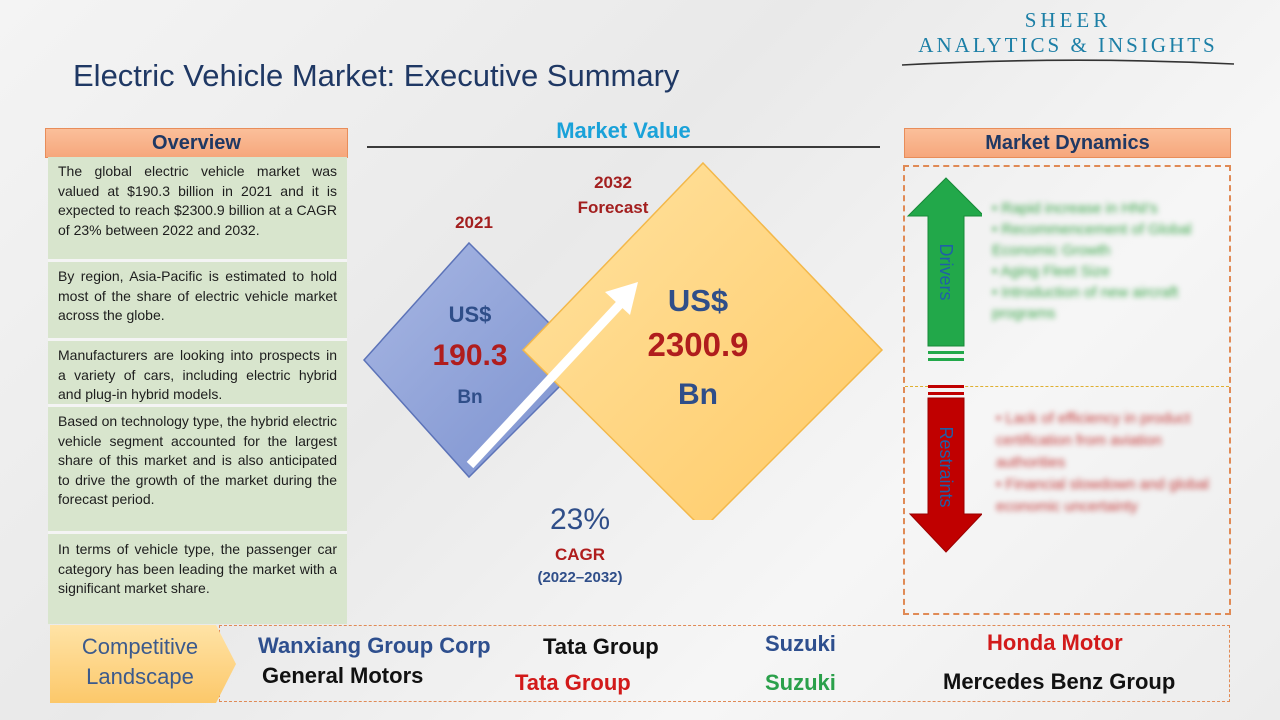 This screenshot has height=720, width=1280. I want to click on competitive-label-line-1: Competitive, so click(140, 646).